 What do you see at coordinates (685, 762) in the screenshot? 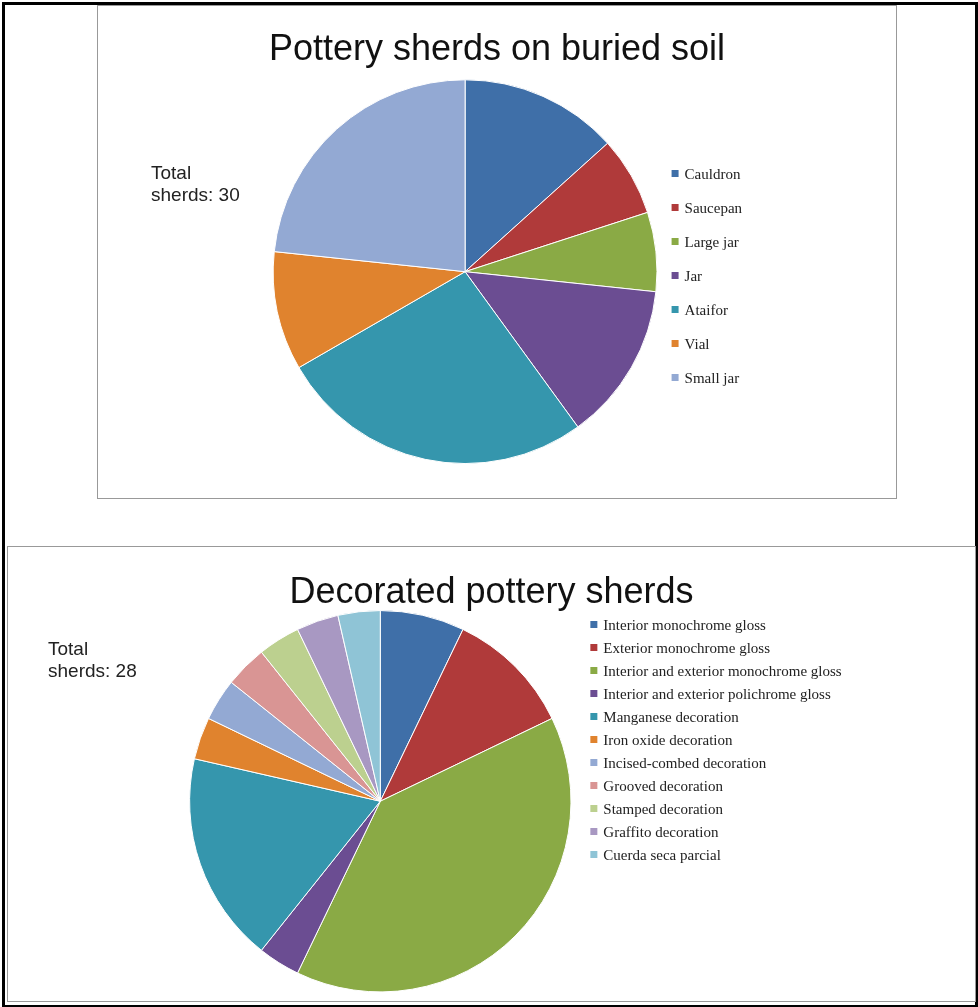
I see `legend-label: Incised-combed decoration` at bounding box center [685, 762].